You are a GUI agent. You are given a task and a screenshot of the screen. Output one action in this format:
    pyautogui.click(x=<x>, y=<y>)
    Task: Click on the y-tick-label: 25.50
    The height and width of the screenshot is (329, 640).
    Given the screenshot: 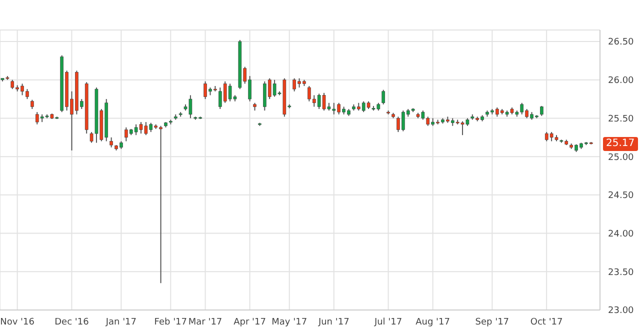 What is the action you would take?
    pyautogui.click(x=621, y=119)
    